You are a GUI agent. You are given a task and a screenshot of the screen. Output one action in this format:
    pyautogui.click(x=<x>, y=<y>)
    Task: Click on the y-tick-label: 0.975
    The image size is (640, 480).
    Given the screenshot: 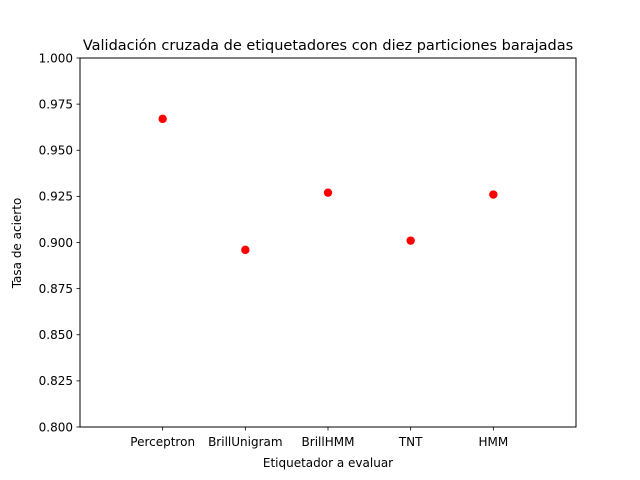 What is the action you would take?
    pyautogui.click(x=56, y=104)
    